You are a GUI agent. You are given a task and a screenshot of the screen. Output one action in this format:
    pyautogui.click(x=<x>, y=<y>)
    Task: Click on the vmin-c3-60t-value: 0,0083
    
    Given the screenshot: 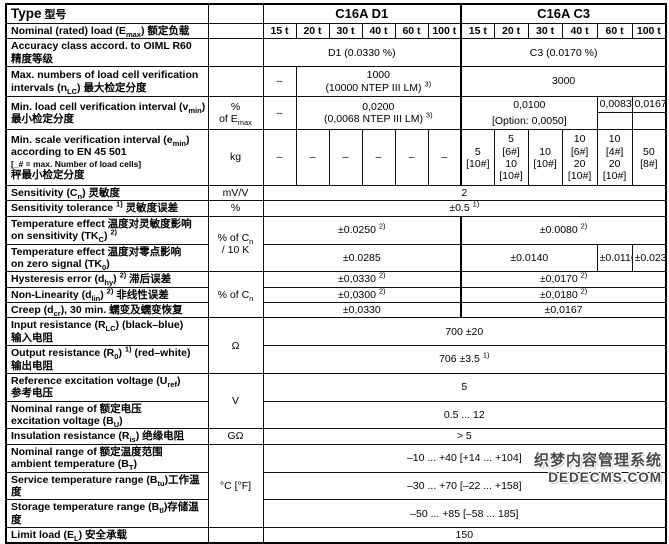 What is the action you would take?
    pyautogui.click(x=614, y=105)
    